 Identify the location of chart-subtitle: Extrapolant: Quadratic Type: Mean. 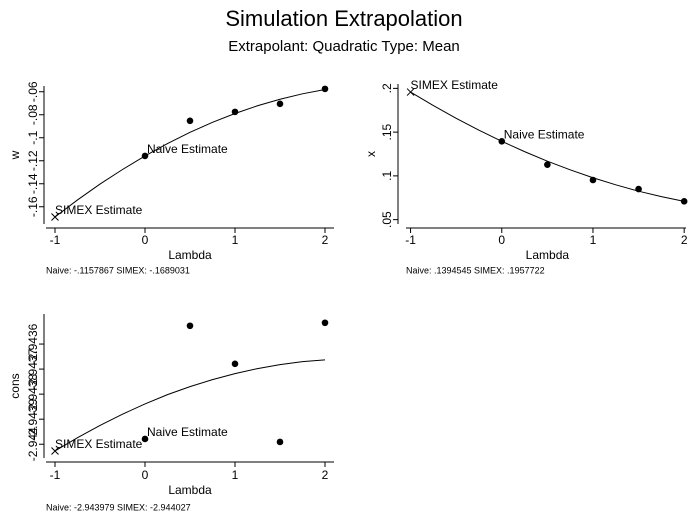
(344, 46).